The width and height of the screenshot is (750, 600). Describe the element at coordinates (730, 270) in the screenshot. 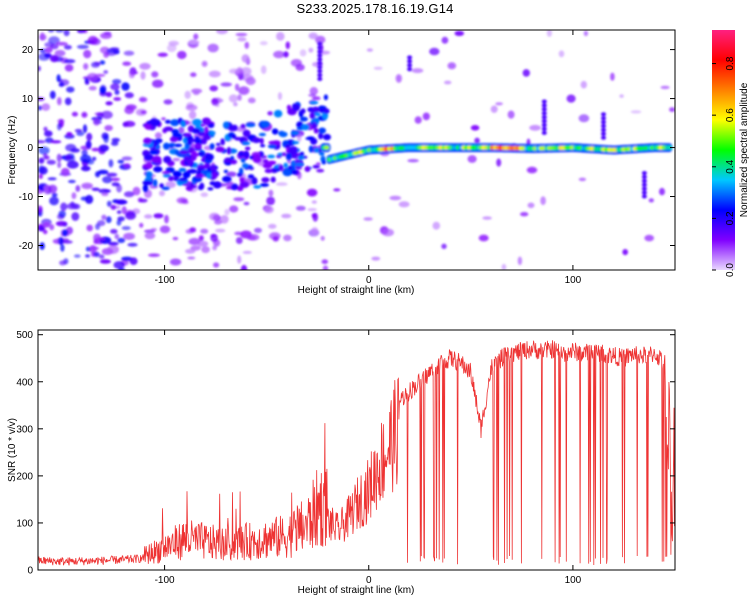

I see `colorbar-tick-label: 0.0` at that location.